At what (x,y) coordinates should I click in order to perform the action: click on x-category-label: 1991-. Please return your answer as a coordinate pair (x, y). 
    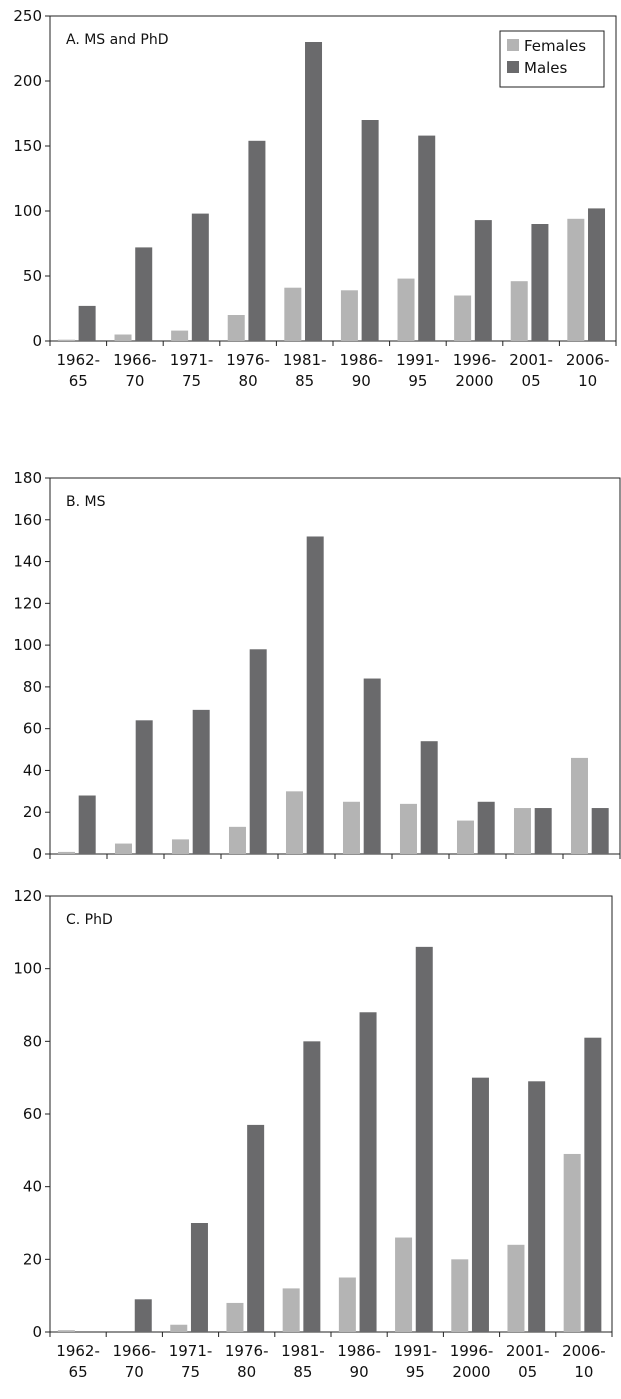
    Looking at the image, I should click on (418, 360).